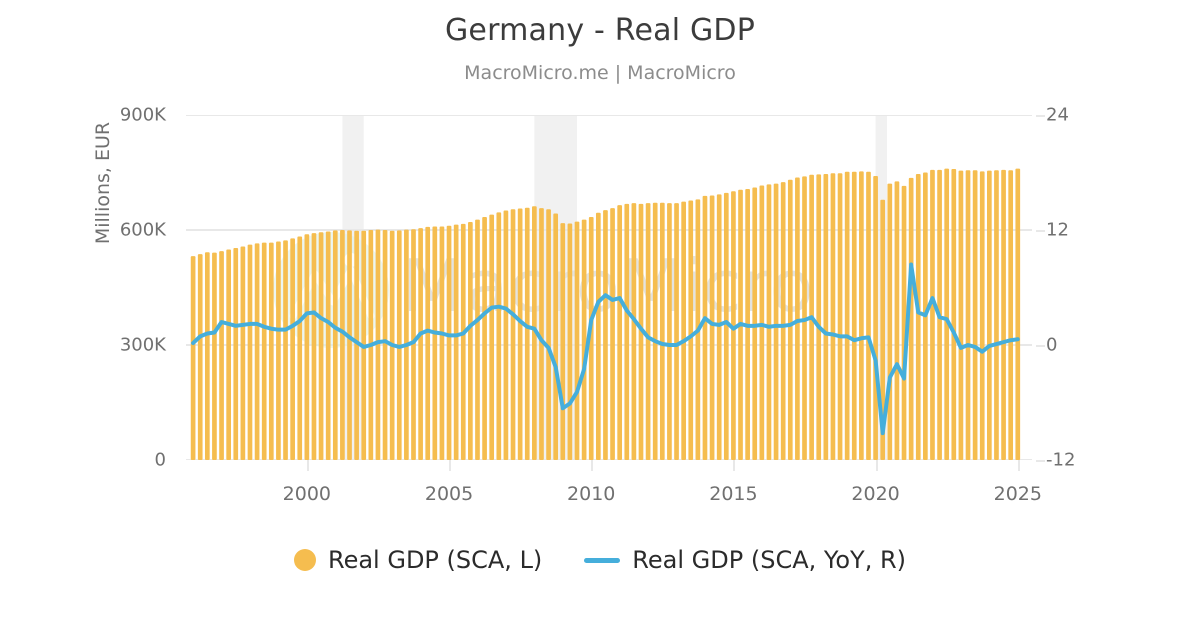 The image size is (1200, 630). What do you see at coordinates (103, 183) in the screenshot?
I see `y-axis-left-title: Millions, EUR` at bounding box center [103, 183].